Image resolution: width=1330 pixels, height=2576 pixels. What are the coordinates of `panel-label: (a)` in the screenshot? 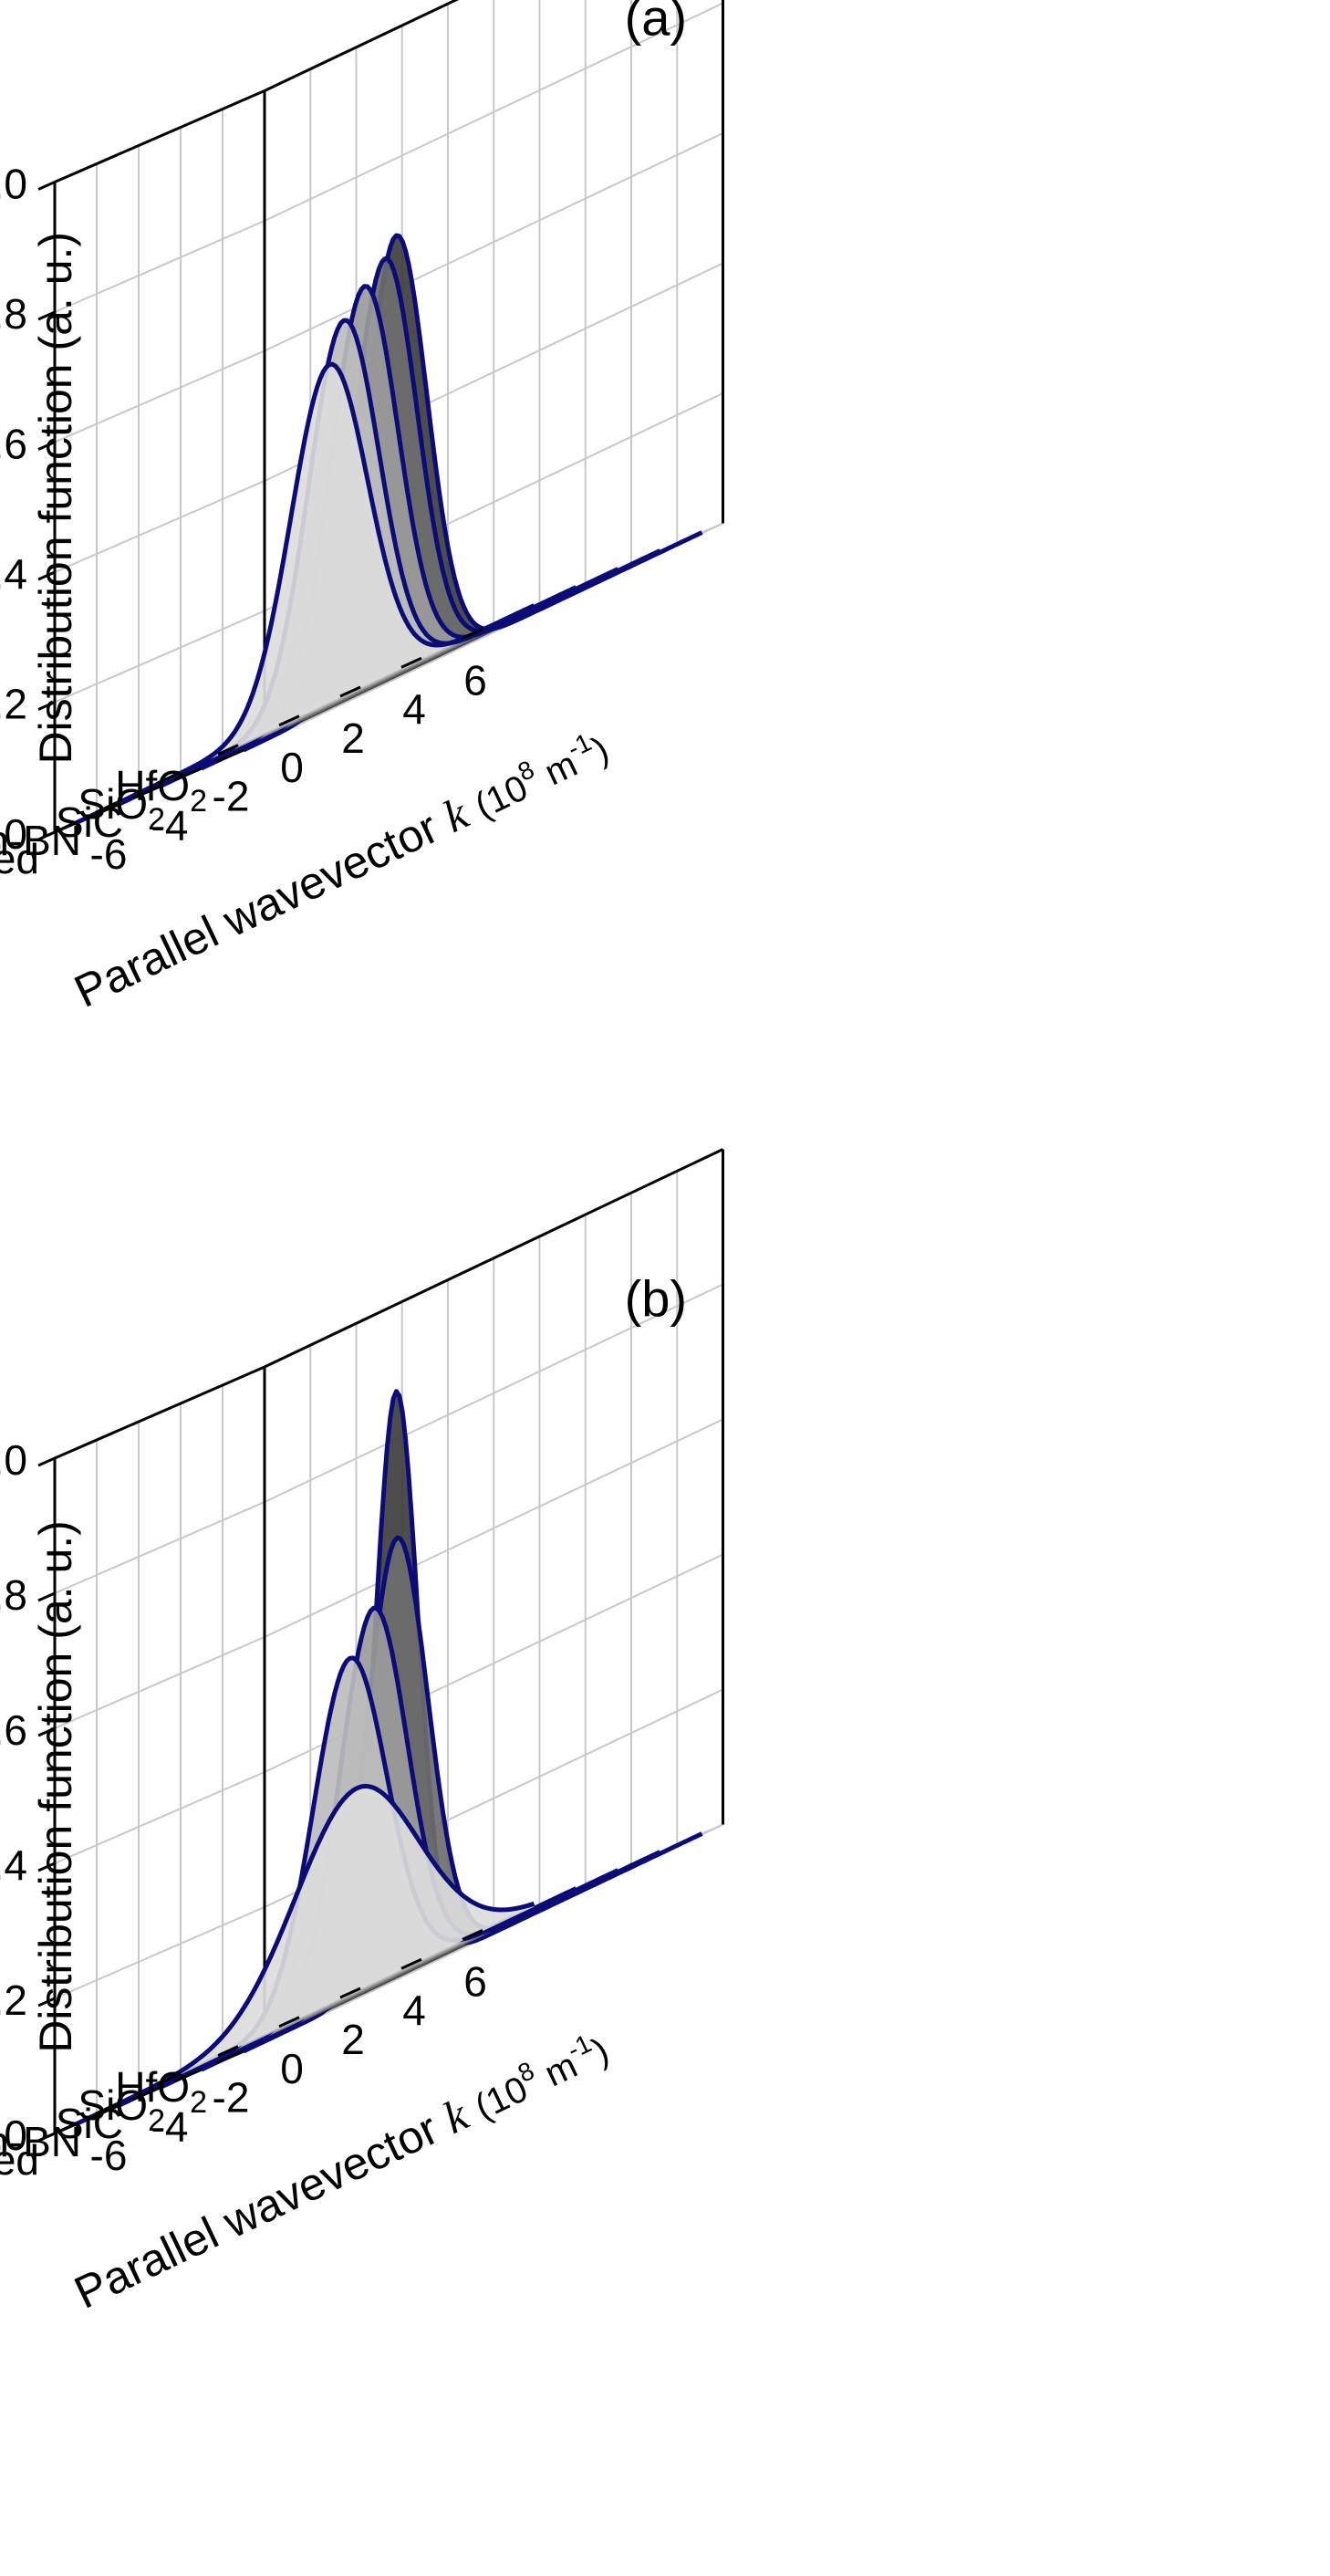 It's located at (656, 23).